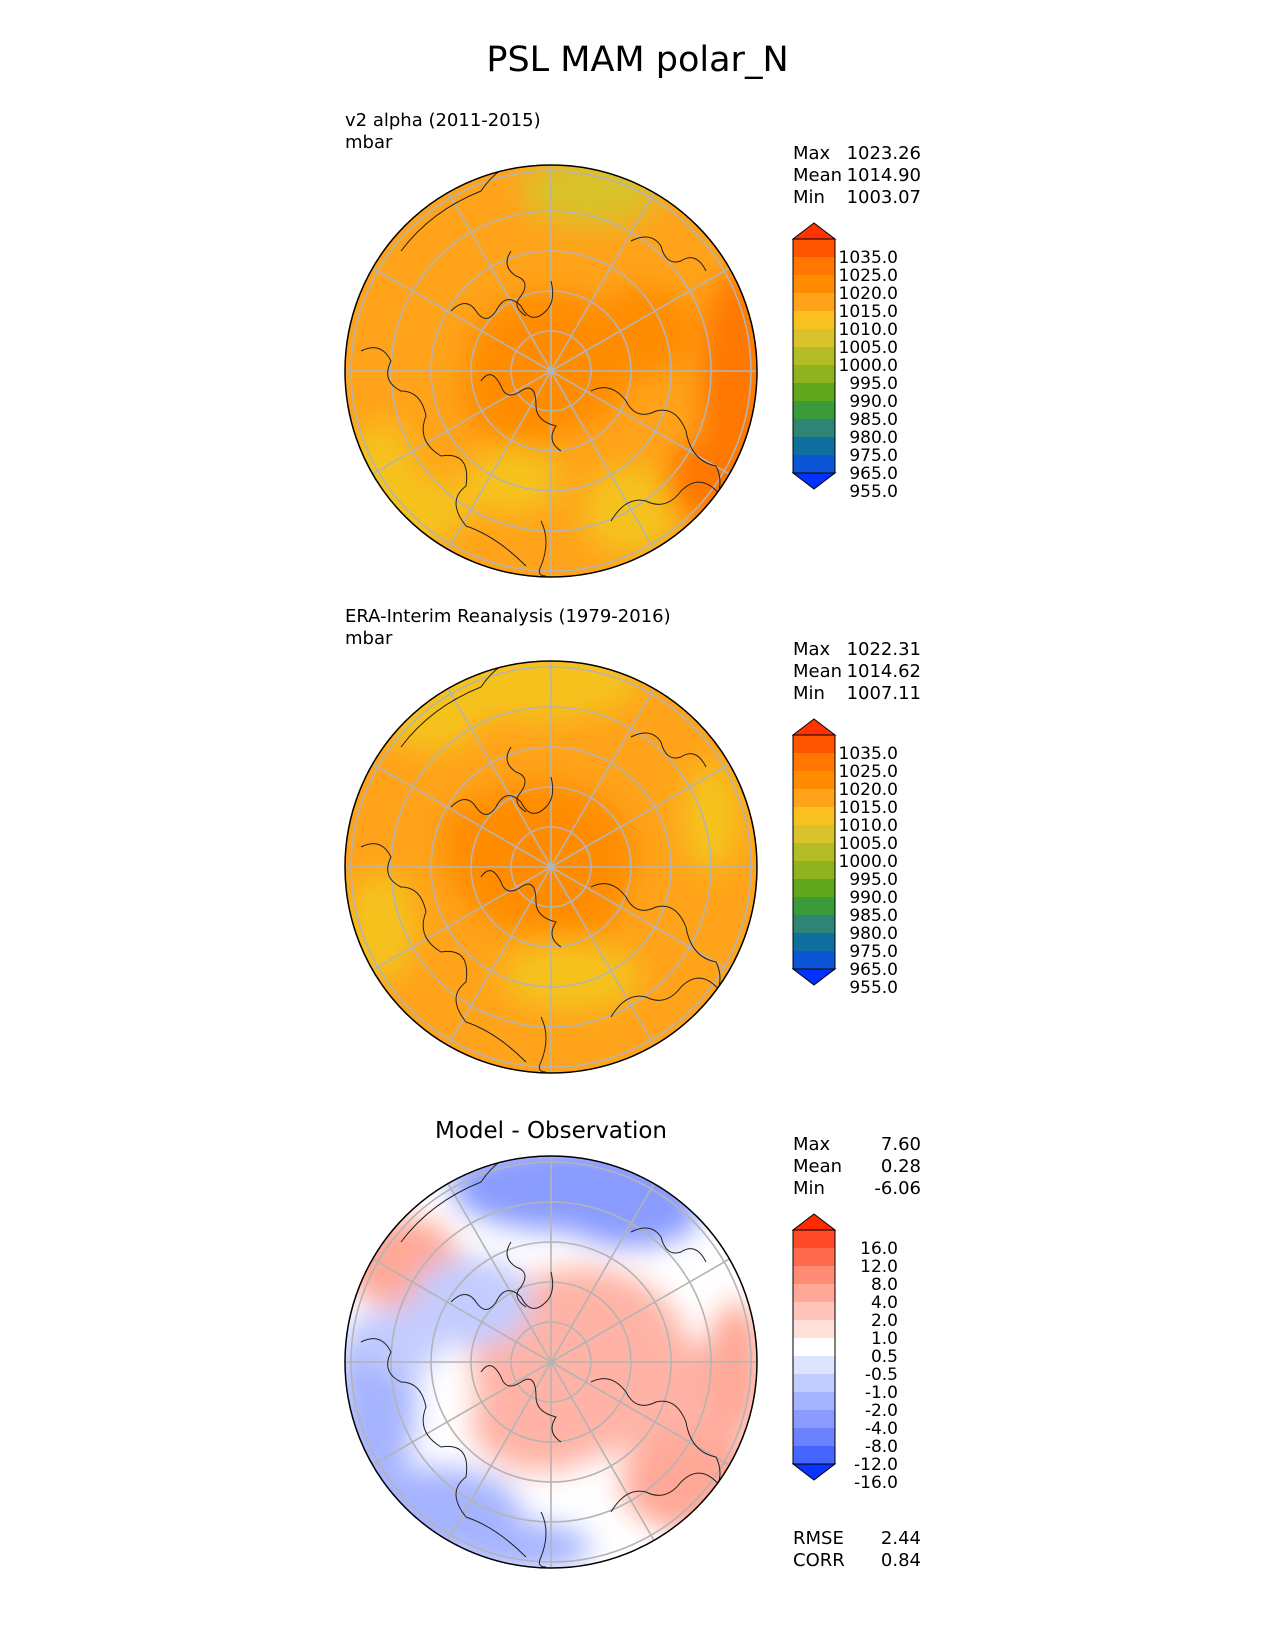 This screenshot has width=1275, height=1650. I want to click on panel-2-stats: Max 1022.31 Mean 1014.62 Min 1007.11, so click(857, 672).